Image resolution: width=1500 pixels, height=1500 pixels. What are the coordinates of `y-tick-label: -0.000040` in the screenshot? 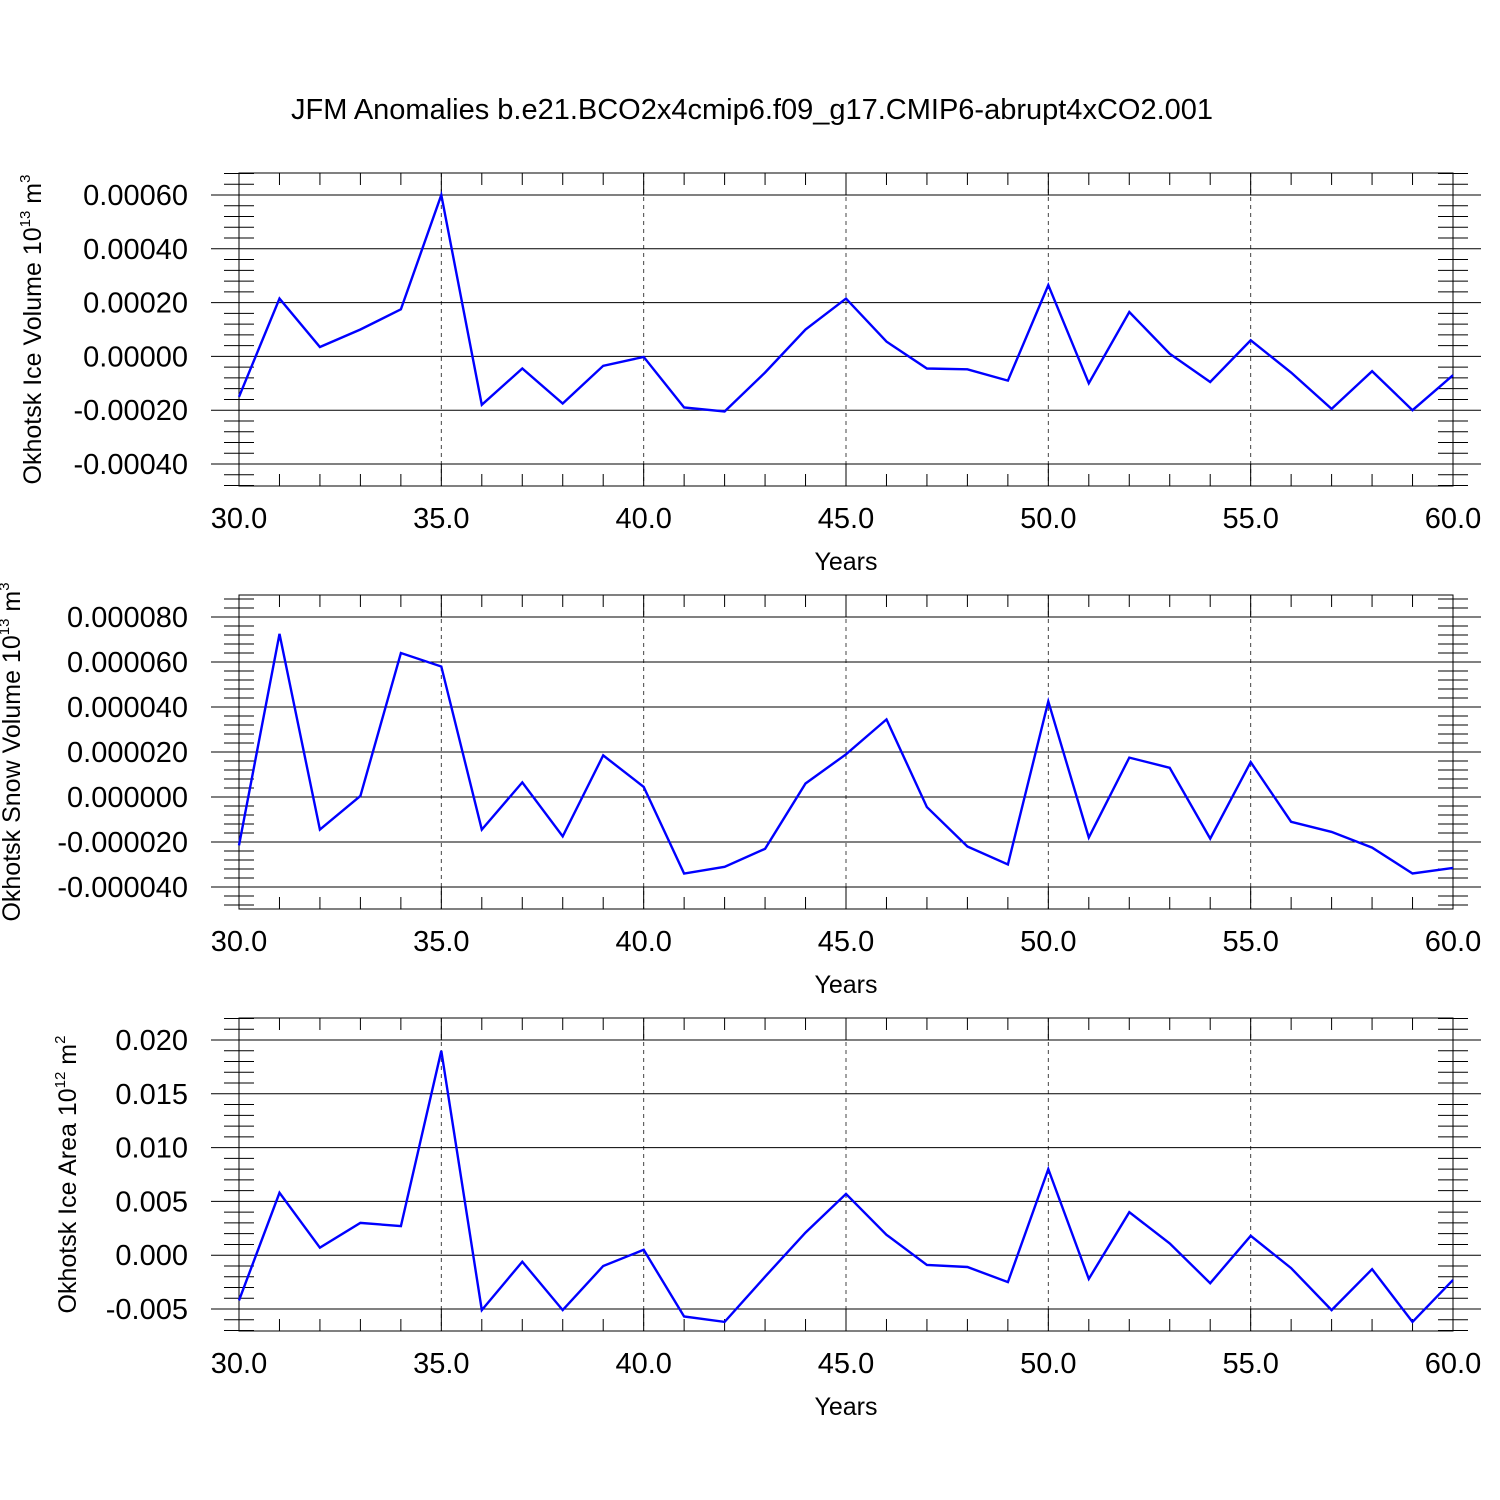 It's located at (122, 888).